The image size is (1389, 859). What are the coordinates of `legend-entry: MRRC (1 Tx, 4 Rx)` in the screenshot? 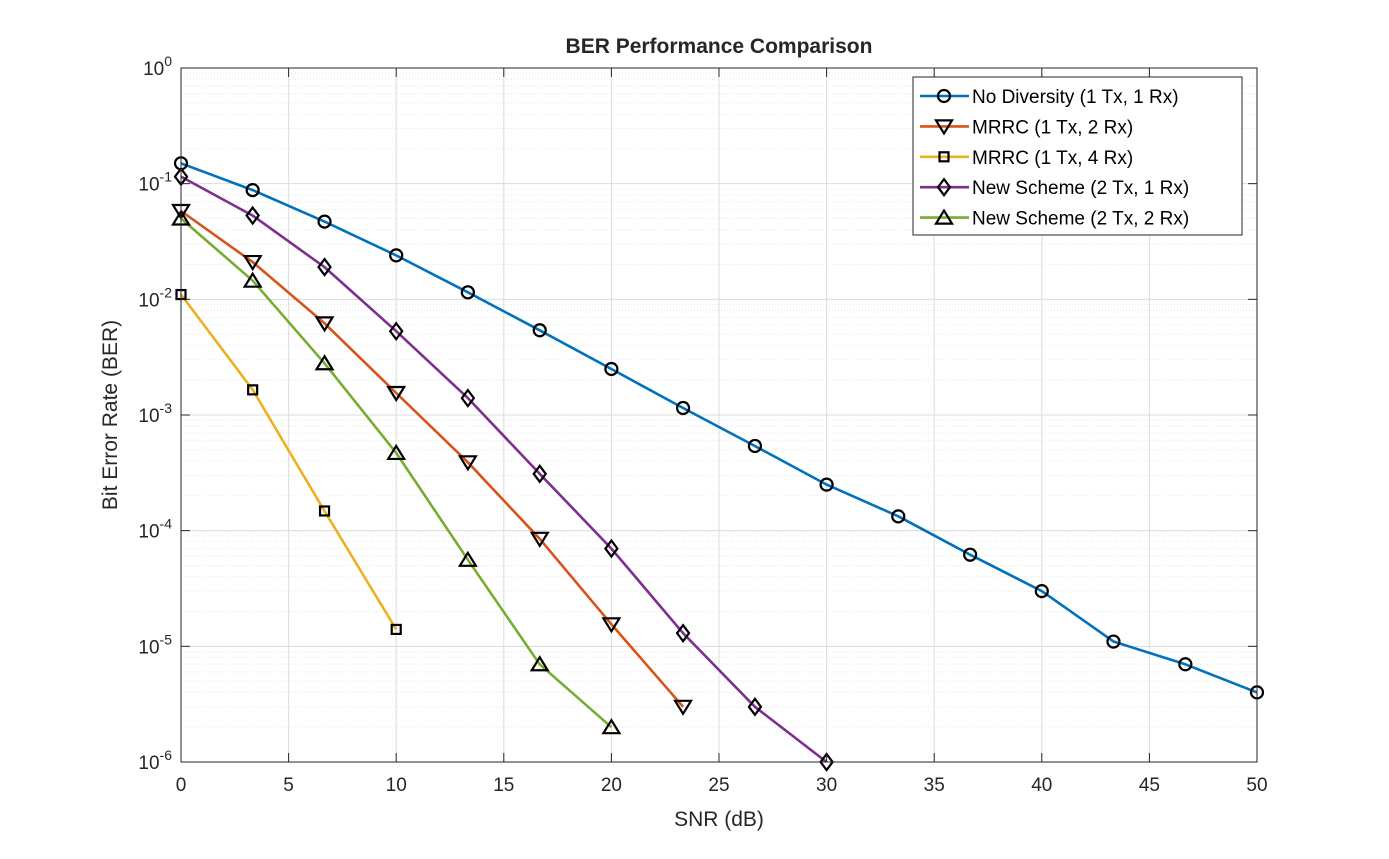 It's located at (1026, 158).